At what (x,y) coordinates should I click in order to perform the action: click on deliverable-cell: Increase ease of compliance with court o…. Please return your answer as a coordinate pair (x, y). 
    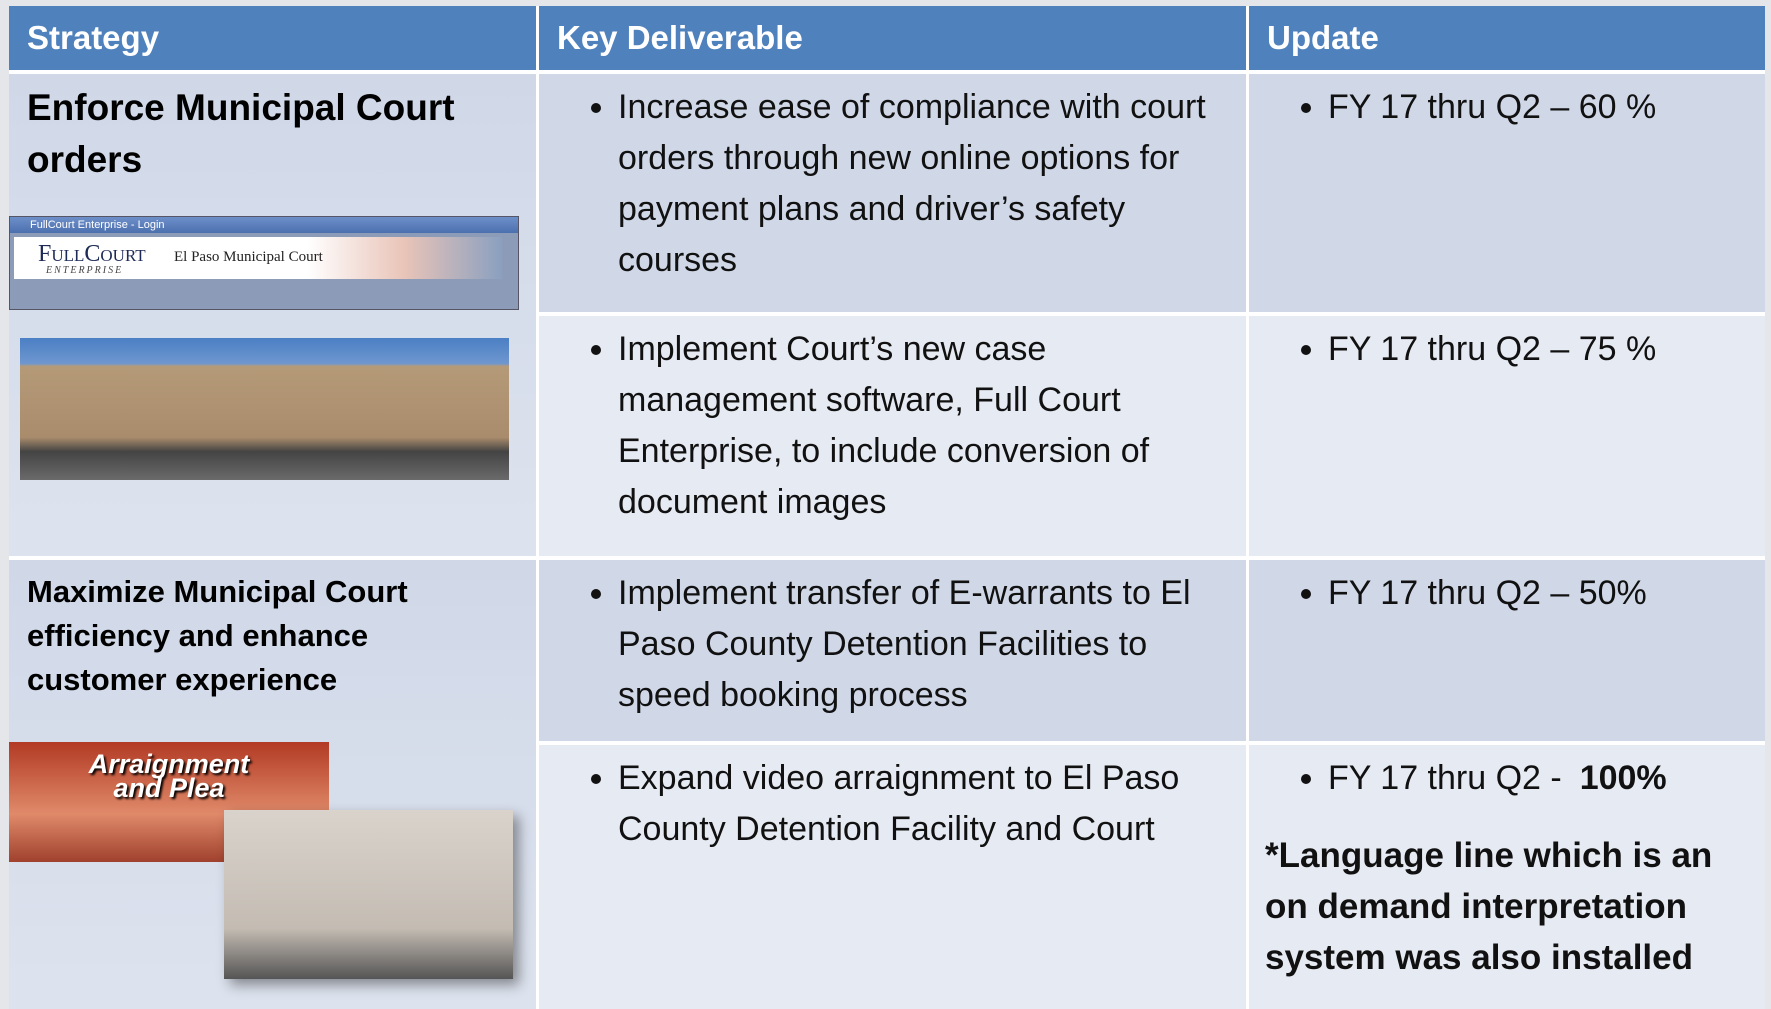
    Looking at the image, I should click on (892, 193).